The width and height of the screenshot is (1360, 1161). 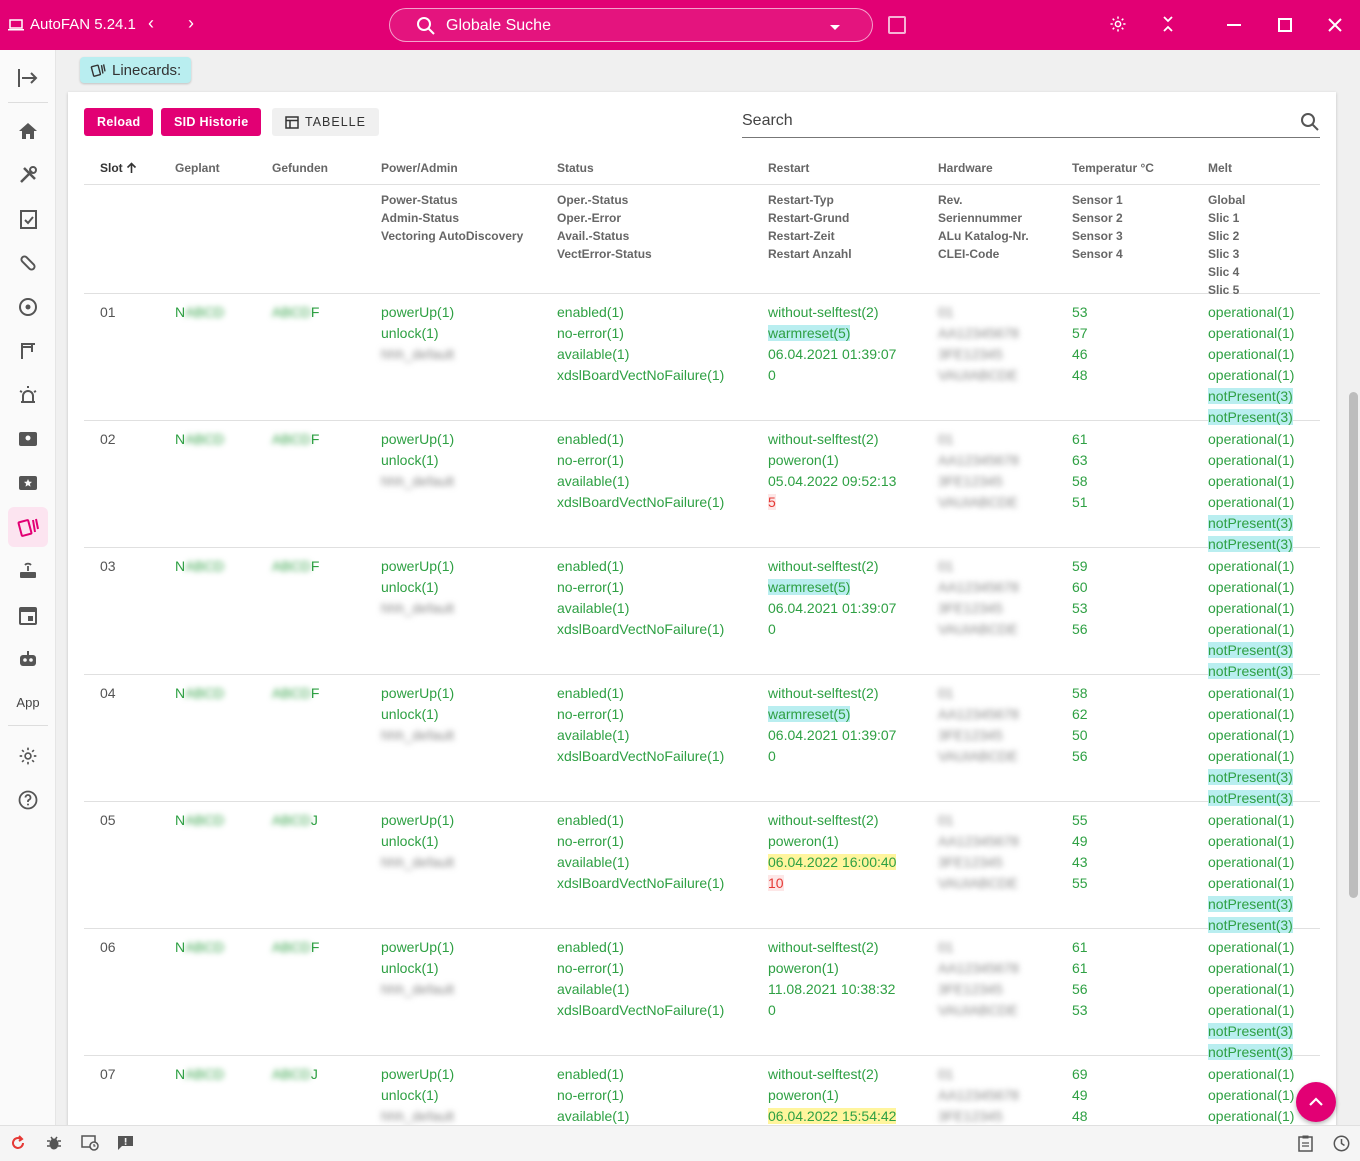 I want to click on redacted-value: VAUIABCDE, so click(x=978, y=756).